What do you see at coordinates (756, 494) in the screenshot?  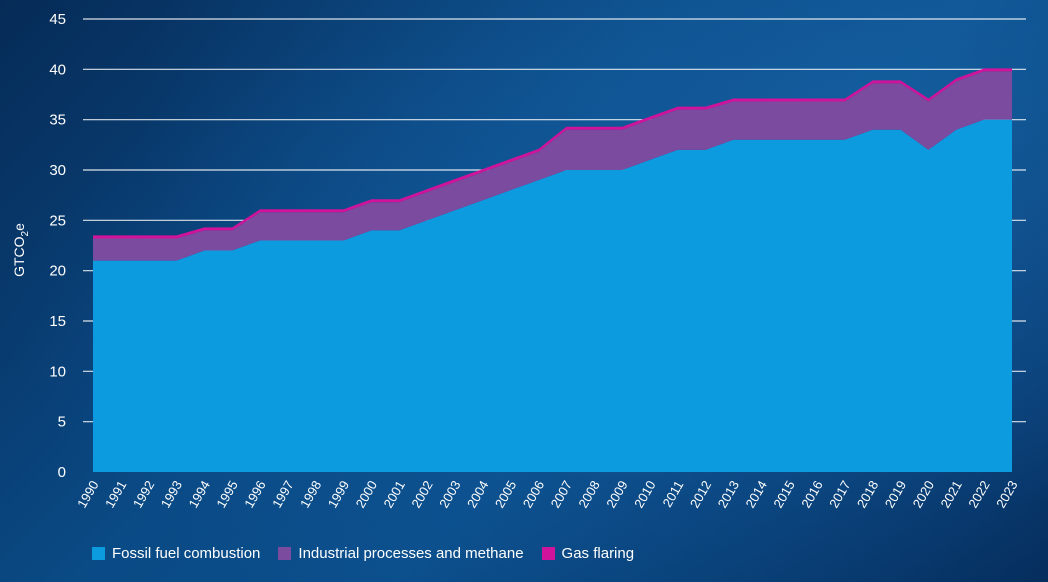 I see `x-tick-label: 2014` at bounding box center [756, 494].